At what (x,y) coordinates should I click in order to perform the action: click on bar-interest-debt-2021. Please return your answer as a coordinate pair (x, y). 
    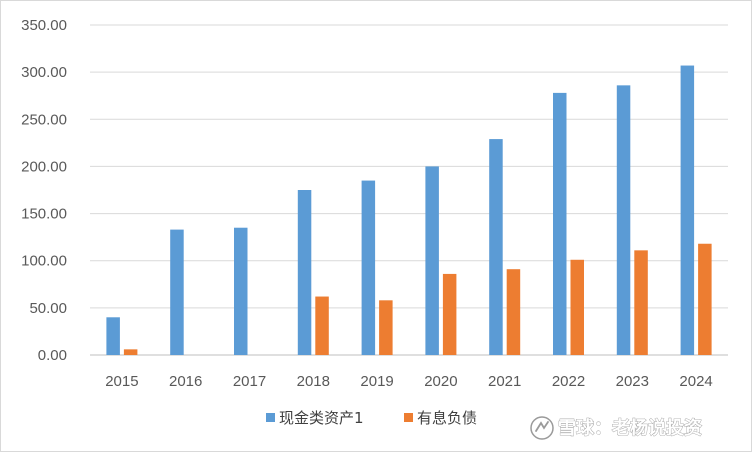
    Looking at the image, I should click on (513, 312).